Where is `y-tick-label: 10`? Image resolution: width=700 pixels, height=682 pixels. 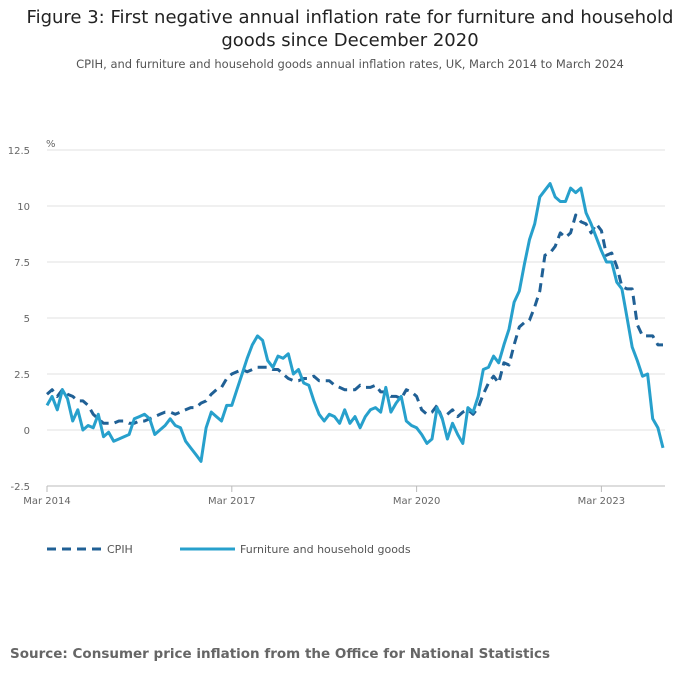 y-tick-label: 10 is located at coordinates (23, 207).